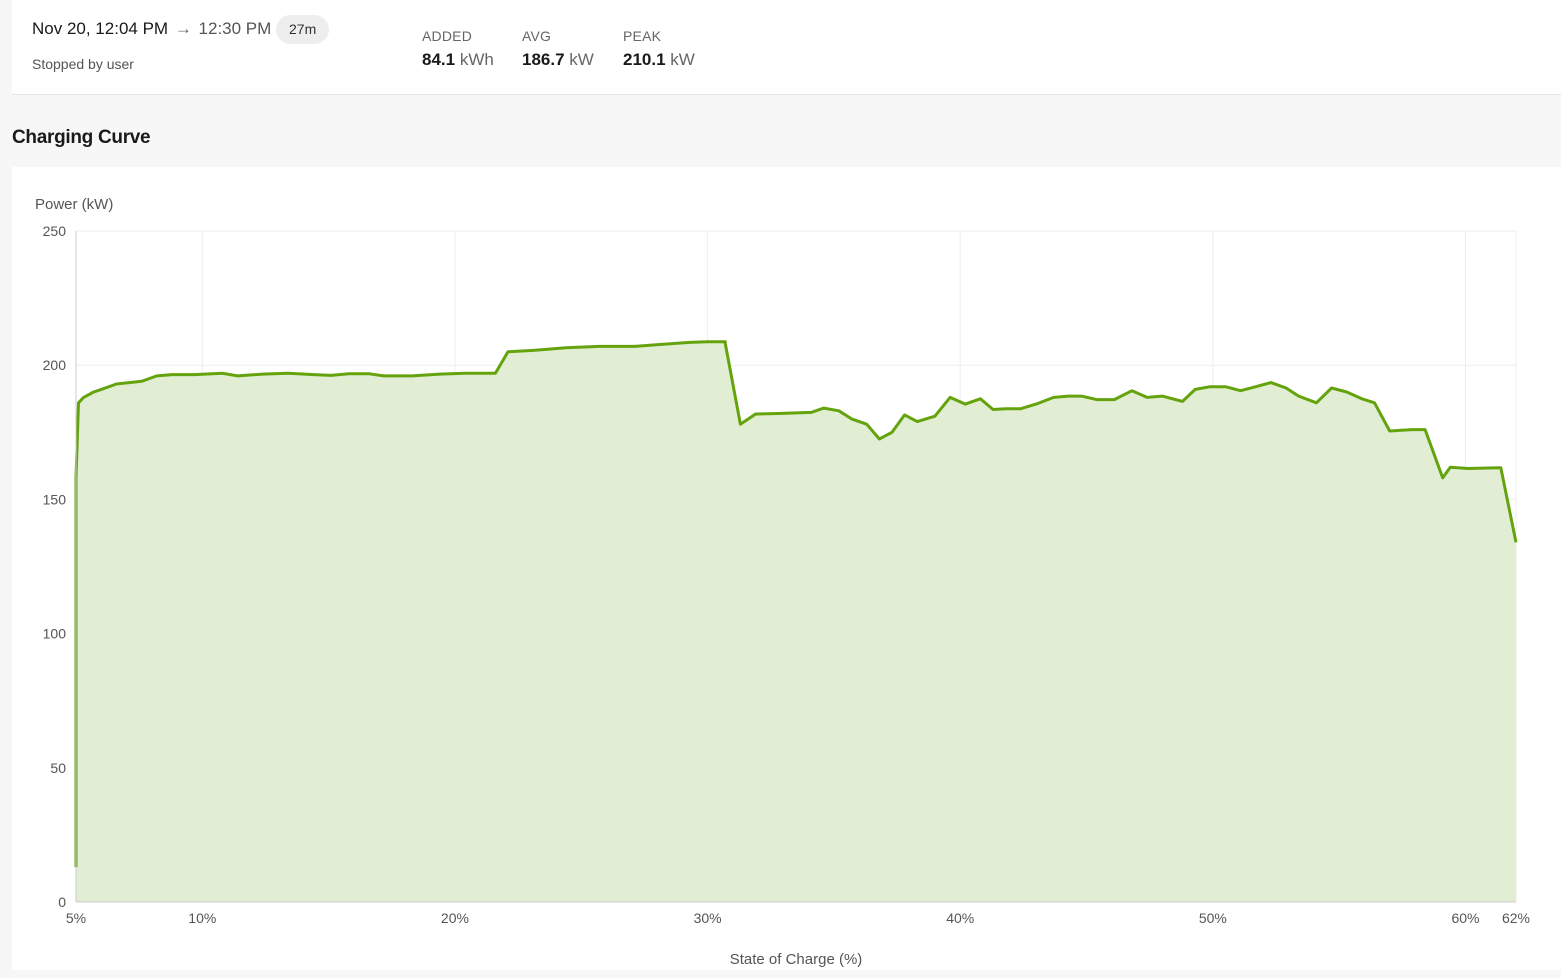 This screenshot has width=1561, height=978. I want to click on stat-value: 84.1 kWh, so click(458, 60).